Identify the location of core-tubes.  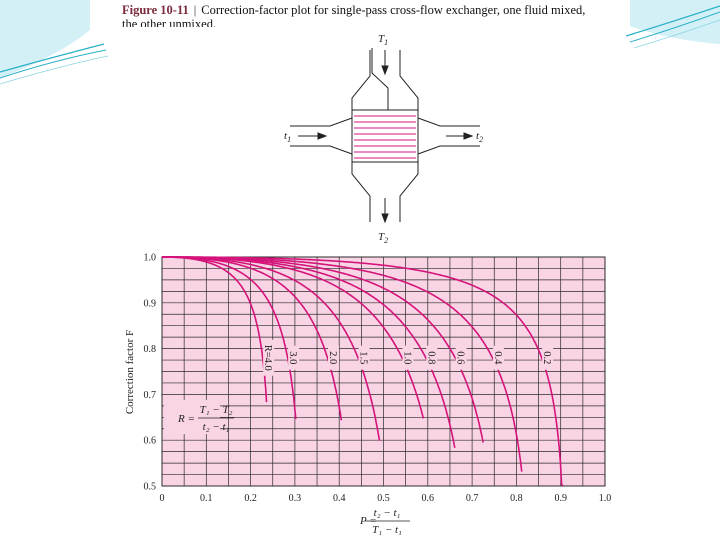
(385, 137).